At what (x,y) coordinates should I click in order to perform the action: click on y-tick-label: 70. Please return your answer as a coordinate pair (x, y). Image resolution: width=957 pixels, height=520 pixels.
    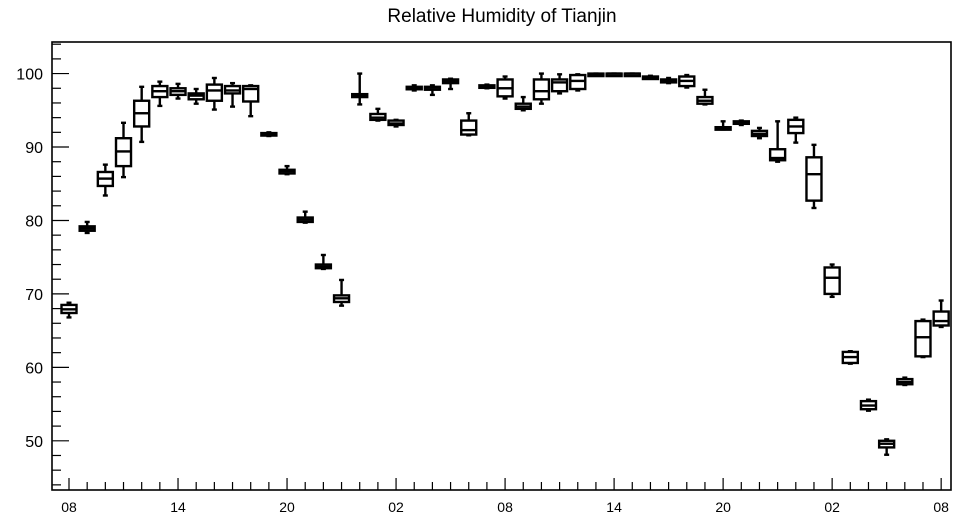
    Looking at the image, I should click on (34, 295).